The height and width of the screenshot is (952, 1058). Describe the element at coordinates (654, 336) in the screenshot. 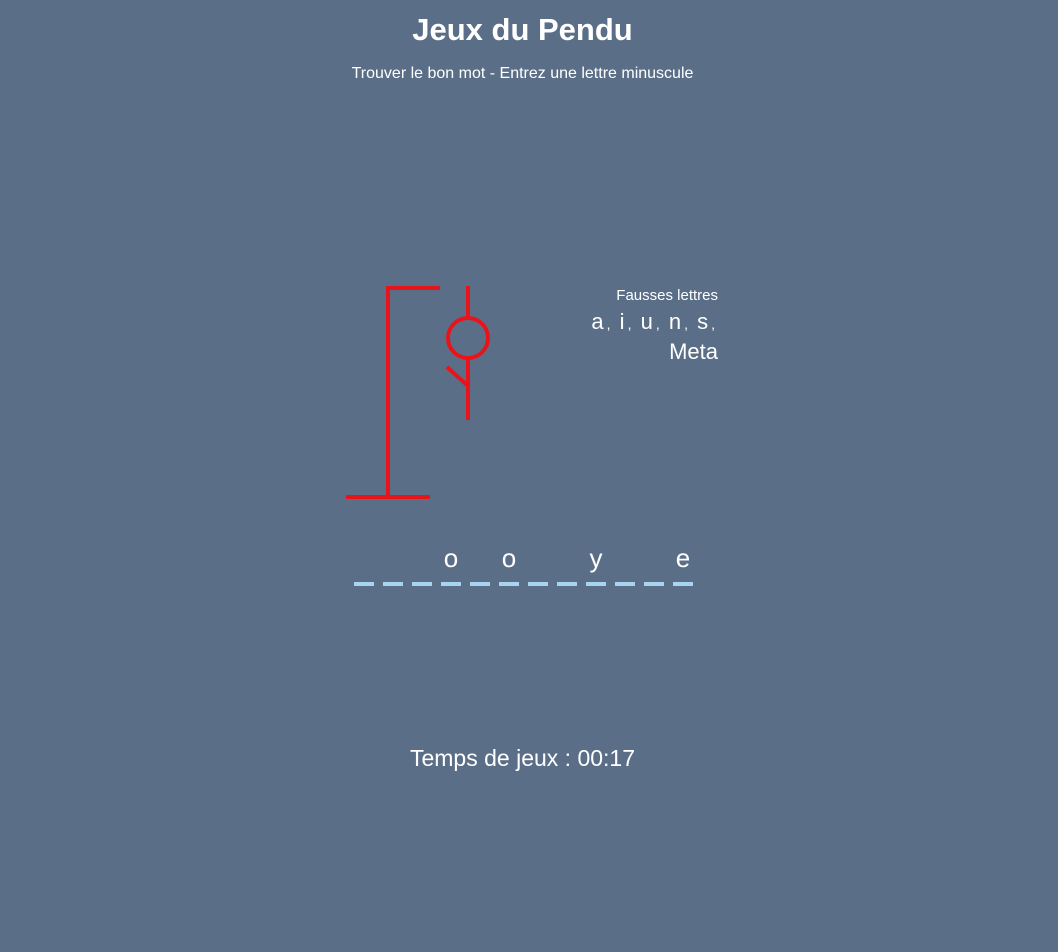

I see `wrong-letters-list: a, i, u, n, s, Meta` at that location.